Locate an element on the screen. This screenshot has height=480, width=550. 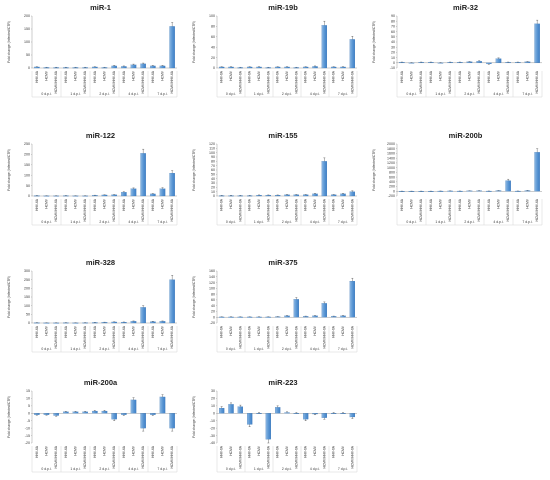
y-tick-label: 90 is located at coordinates (213, 157).